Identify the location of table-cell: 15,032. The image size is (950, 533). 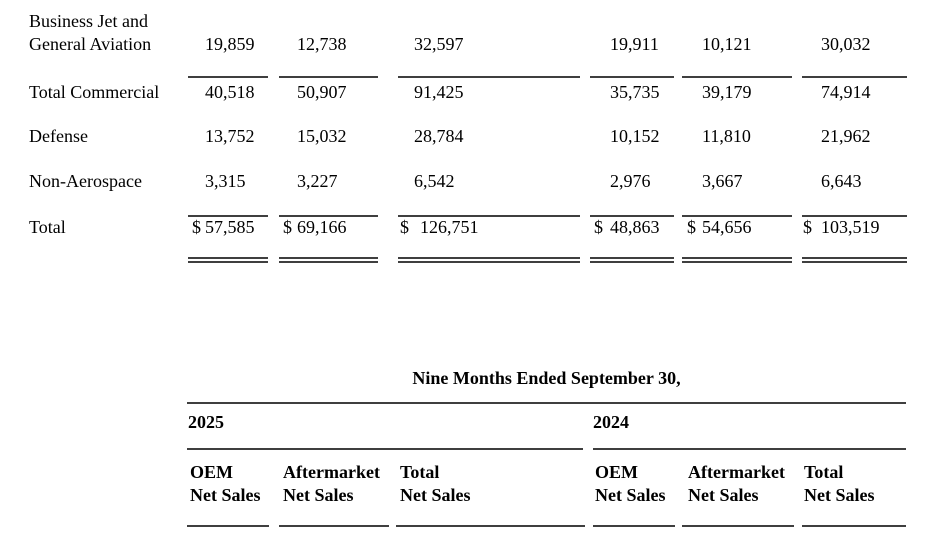
(322, 136).